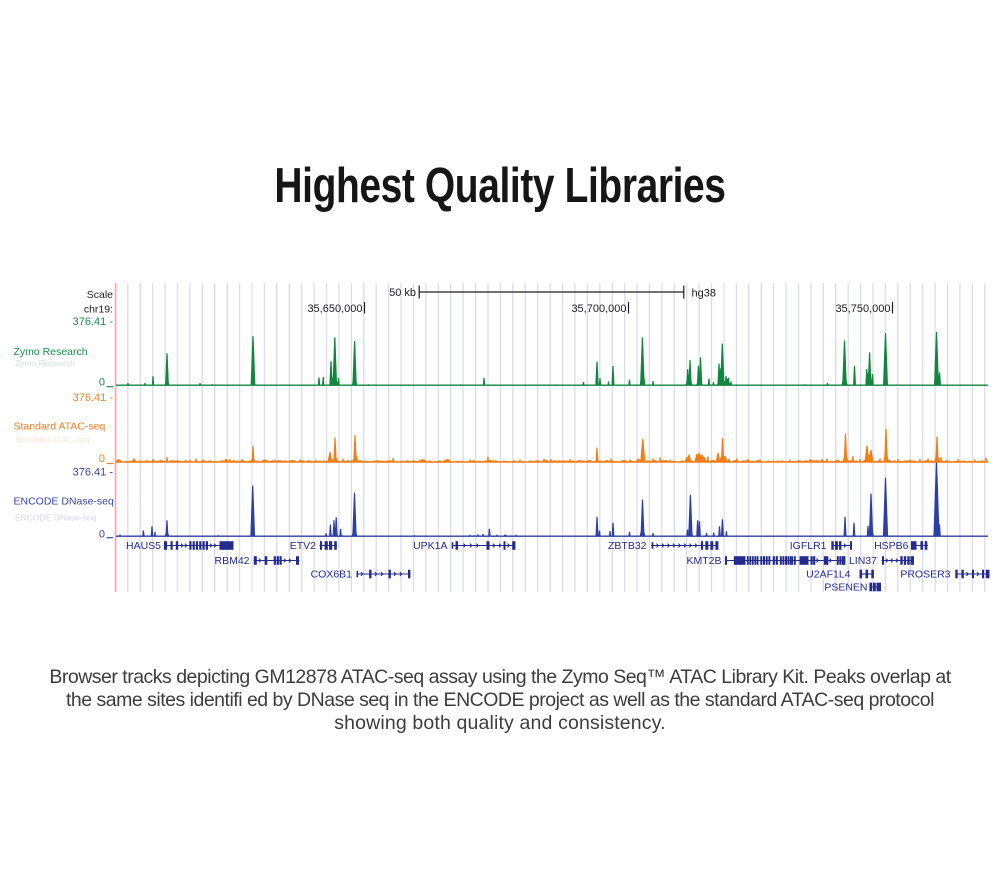 The width and height of the screenshot is (1000, 875). What do you see at coordinates (143, 546) in the screenshot?
I see `svg-text: HAUS5` at bounding box center [143, 546].